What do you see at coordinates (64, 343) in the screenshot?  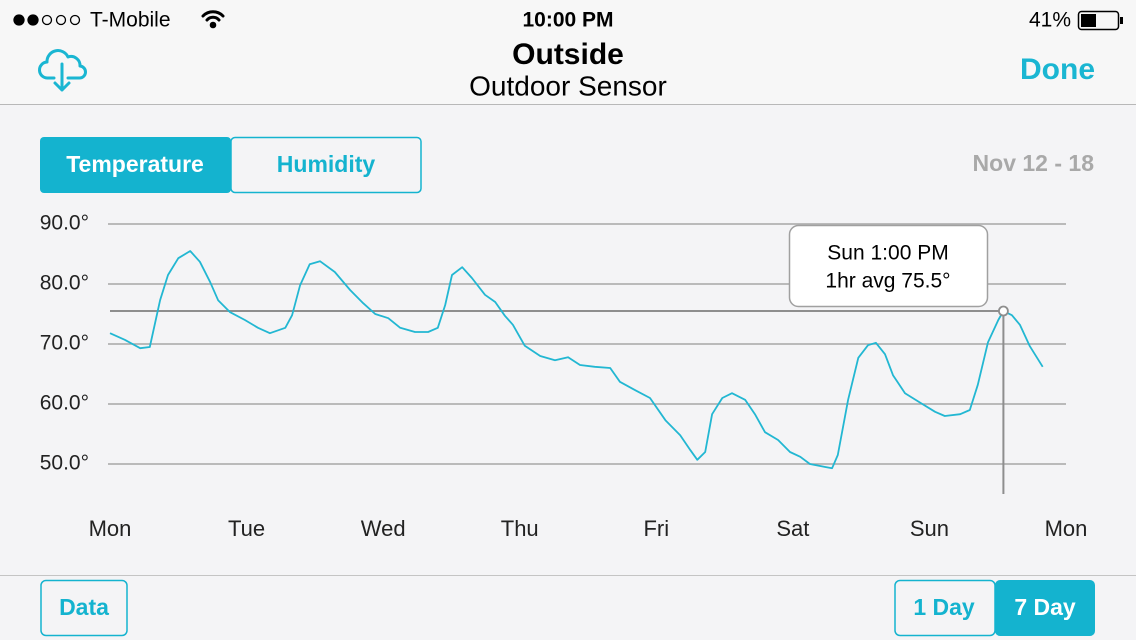 I see `y-tick-label: 70.0°` at bounding box center [64, 343].